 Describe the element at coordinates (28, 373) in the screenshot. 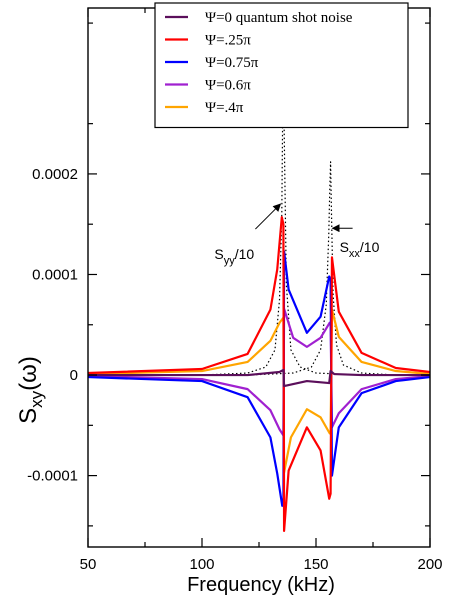

I see `y-axis-title-tail: (ω)` at that location.